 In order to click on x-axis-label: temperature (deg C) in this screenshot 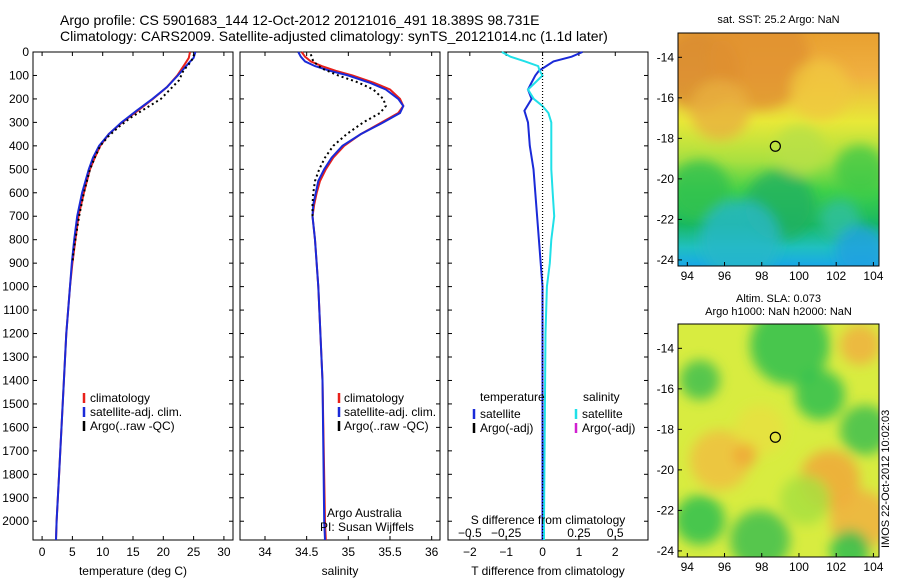, I will do `click(133, 571)`.